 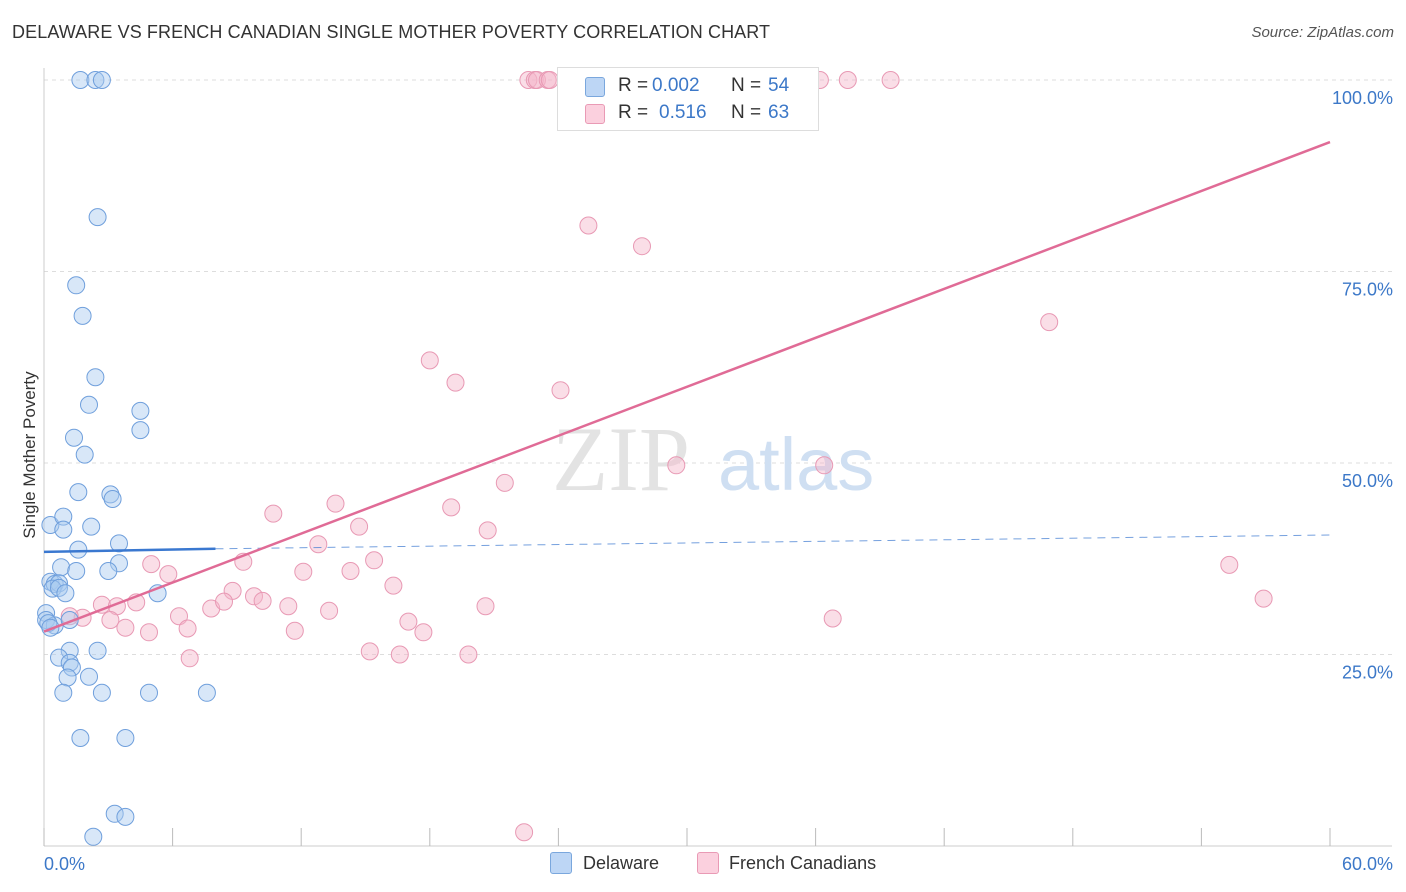 What do you see at coordinates (1322, 32) in the screenshot?
I see `source-label: Source: ZipAtlas.com` at bounding box center [1322, 32].